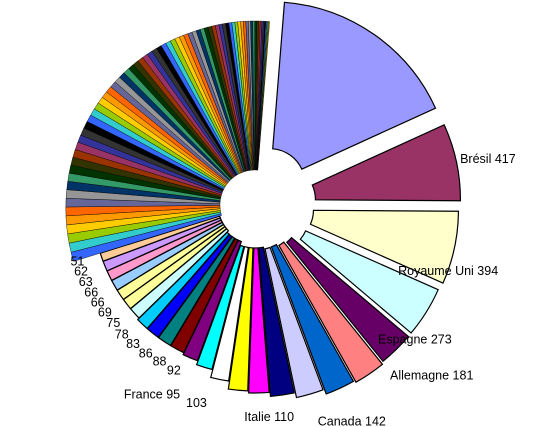 Image resolution: width=550 pixels, height=427 pixels. What do you see at coordinates (384, 246) in the screenshot?
I see `pie-slice-royaume-uni` at bounding box center [384, 246].